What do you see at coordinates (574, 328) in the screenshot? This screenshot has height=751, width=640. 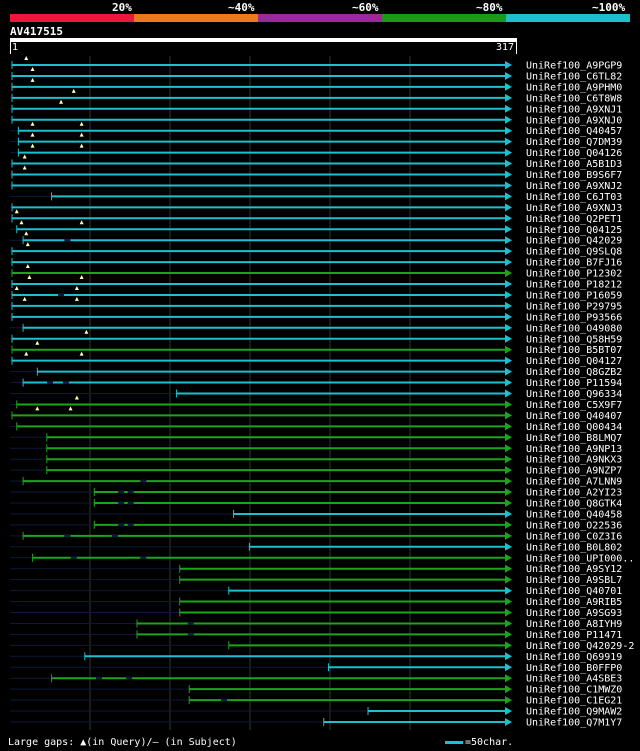 I see `hit-label: UniRef100_O49080` at bounding box center [574, 328].